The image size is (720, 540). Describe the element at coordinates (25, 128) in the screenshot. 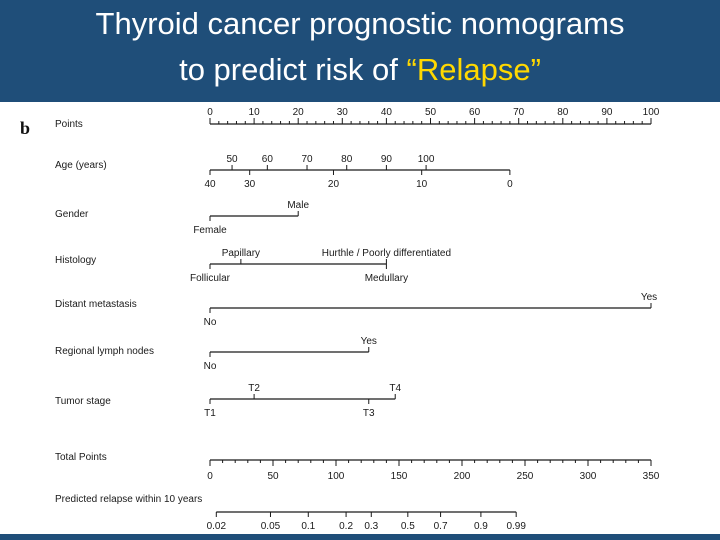

I see `panel-letter: b` at that location.